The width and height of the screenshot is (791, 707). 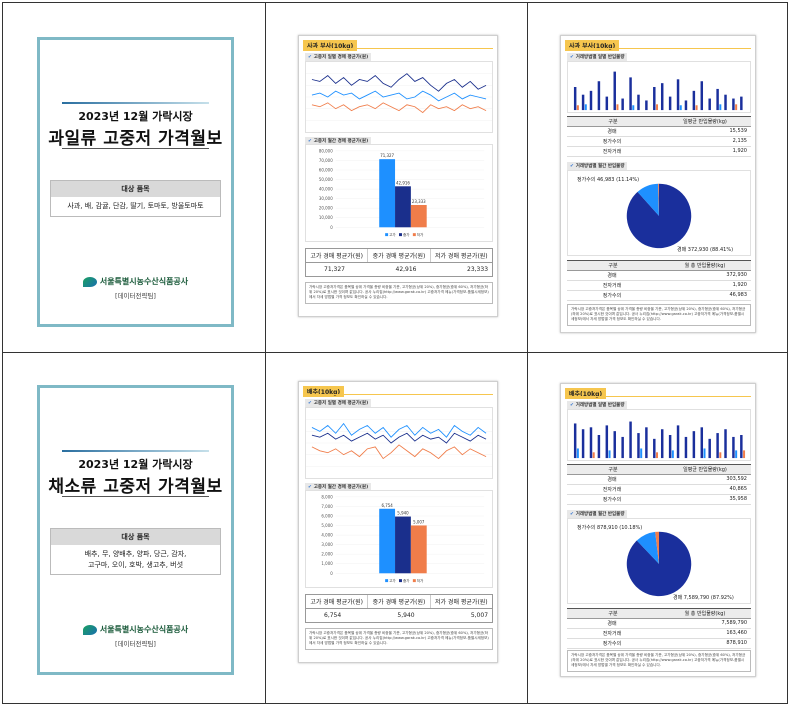 I want to click on table-row: 경매 7,589,790, so click(x=659, y=624).